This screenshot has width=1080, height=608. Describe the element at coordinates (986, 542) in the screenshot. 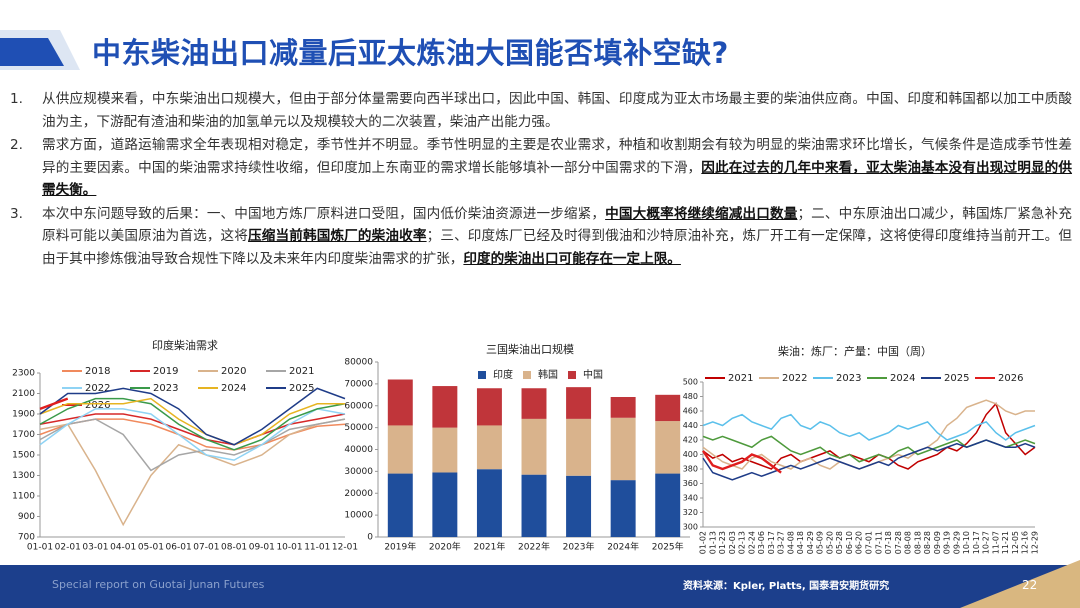

I see `x-tick-label: 10-27` at that location.